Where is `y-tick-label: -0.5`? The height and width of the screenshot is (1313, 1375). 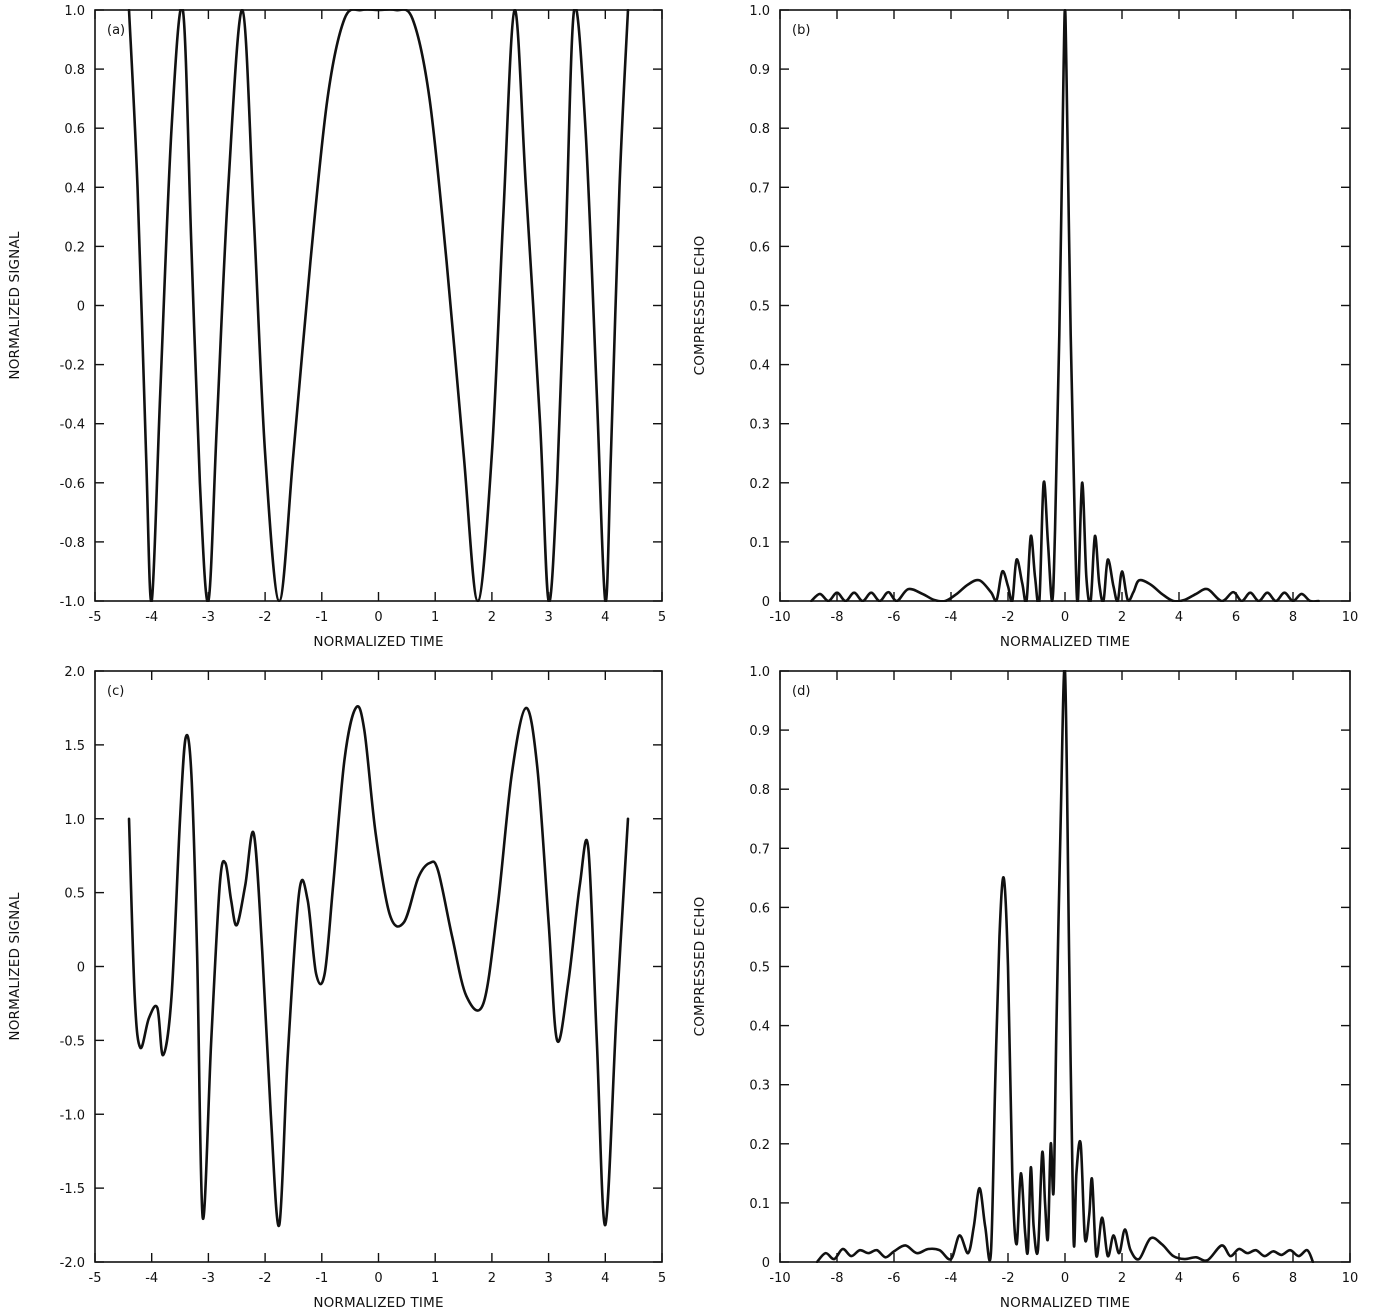
y-tick-label: -0.5 is located at coordinates (72, 1041).